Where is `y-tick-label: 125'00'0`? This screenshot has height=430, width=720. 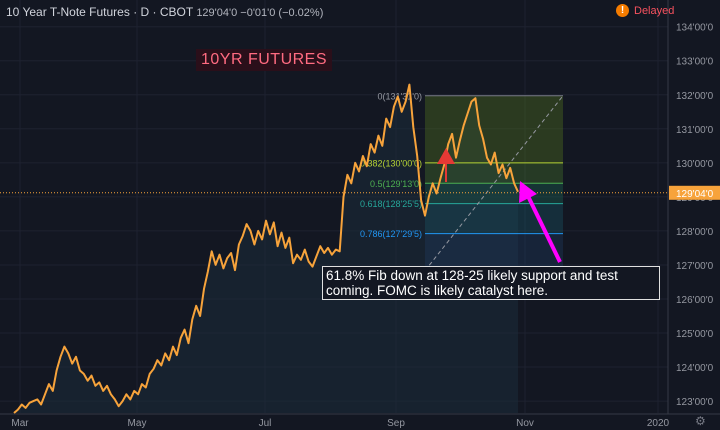 y-tick-label: 125'00'0 is located at coordinates (695, 334).